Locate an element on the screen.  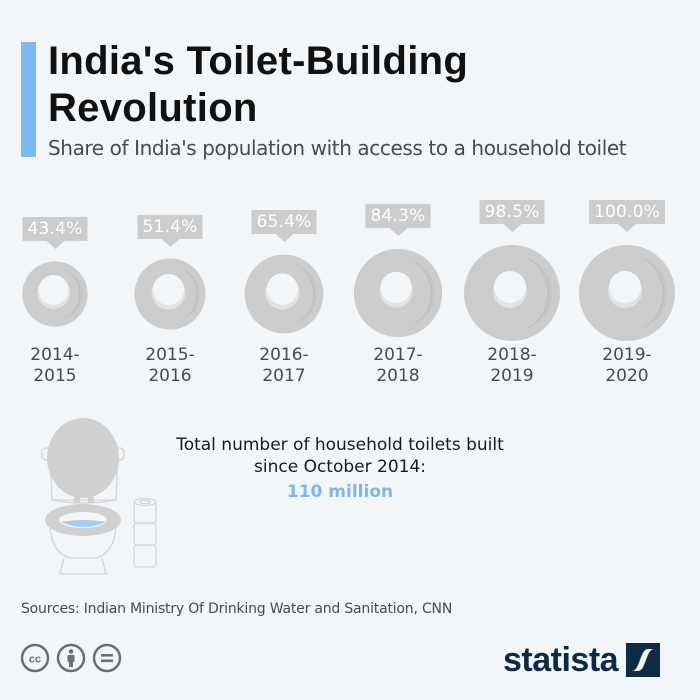
value-label: 65.4% is located at coordinates (284, 226).